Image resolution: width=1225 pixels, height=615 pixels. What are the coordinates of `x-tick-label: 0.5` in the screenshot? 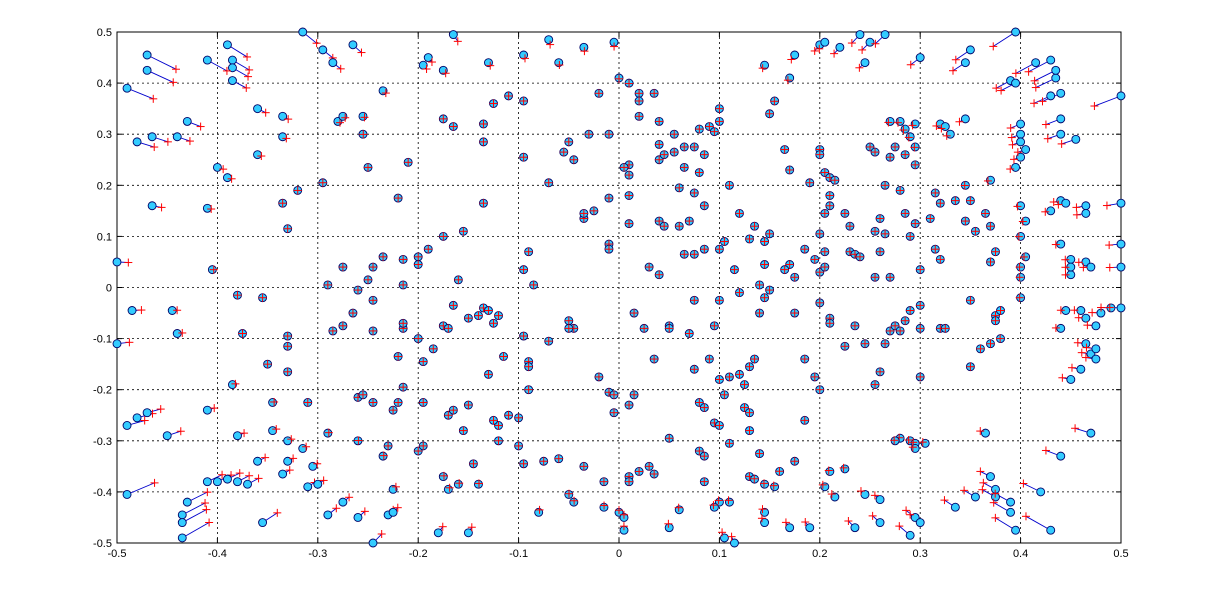 It's located at (1120, 554).